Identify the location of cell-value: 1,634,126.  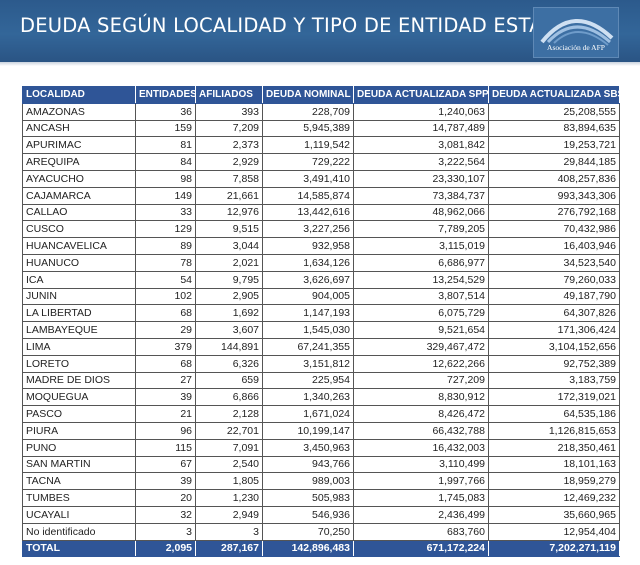
(308, 262).